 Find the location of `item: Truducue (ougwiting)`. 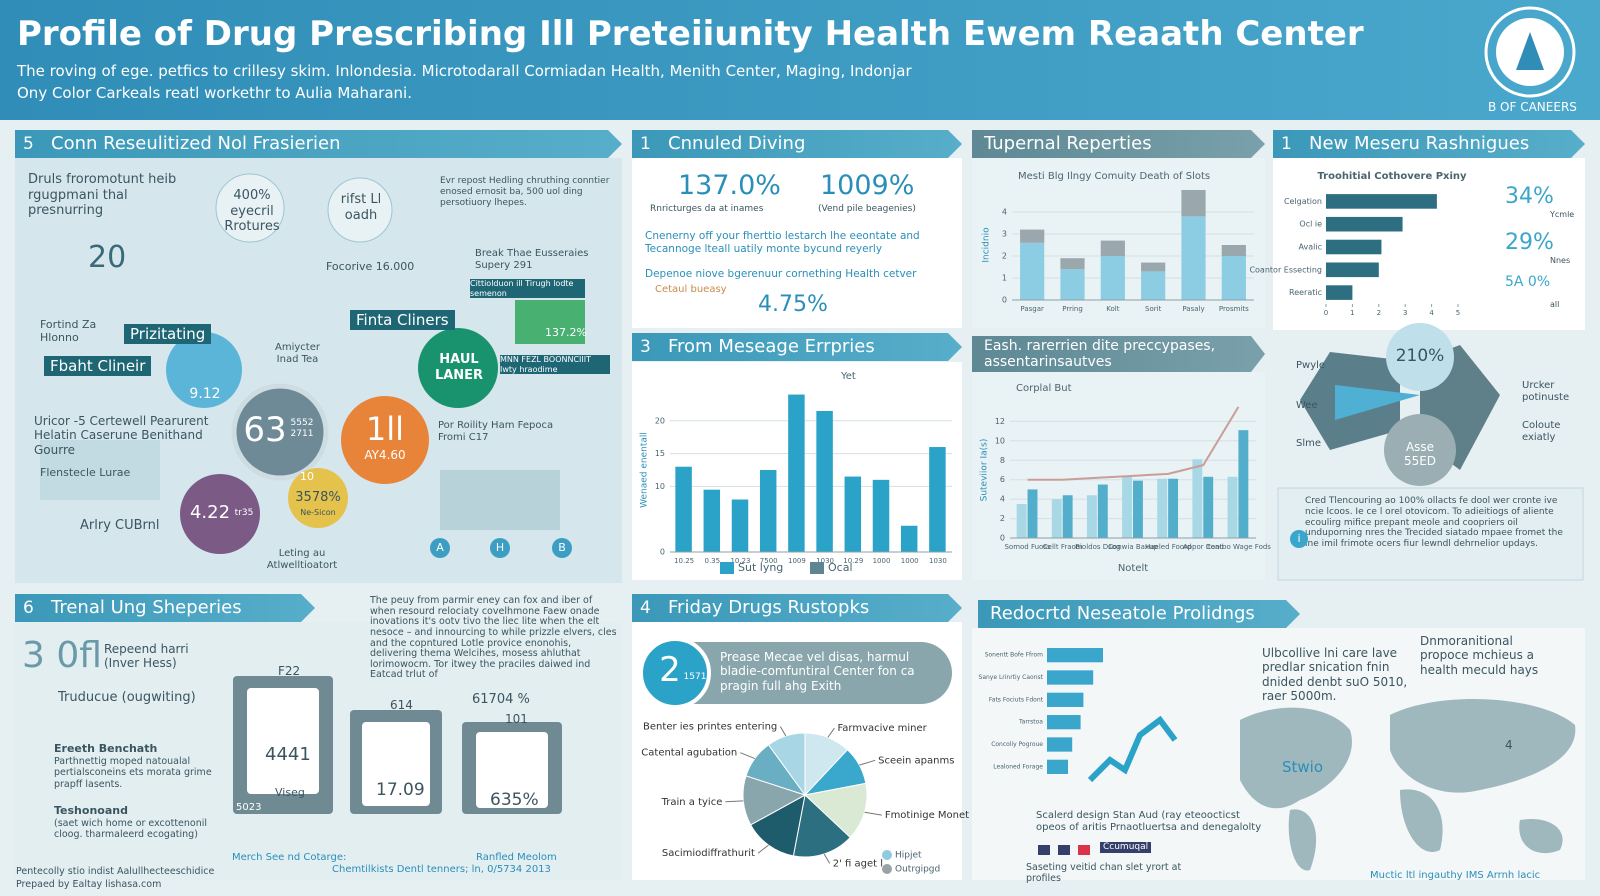

item: Truducue (ougwiting) is located at coordinates (127, 697).